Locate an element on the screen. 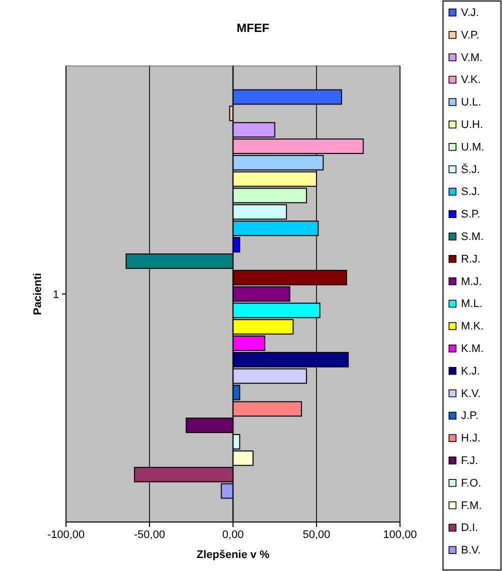 This screenshot has height=571, width=503. legend-label: U.L. is located at coordinates (471, 102).